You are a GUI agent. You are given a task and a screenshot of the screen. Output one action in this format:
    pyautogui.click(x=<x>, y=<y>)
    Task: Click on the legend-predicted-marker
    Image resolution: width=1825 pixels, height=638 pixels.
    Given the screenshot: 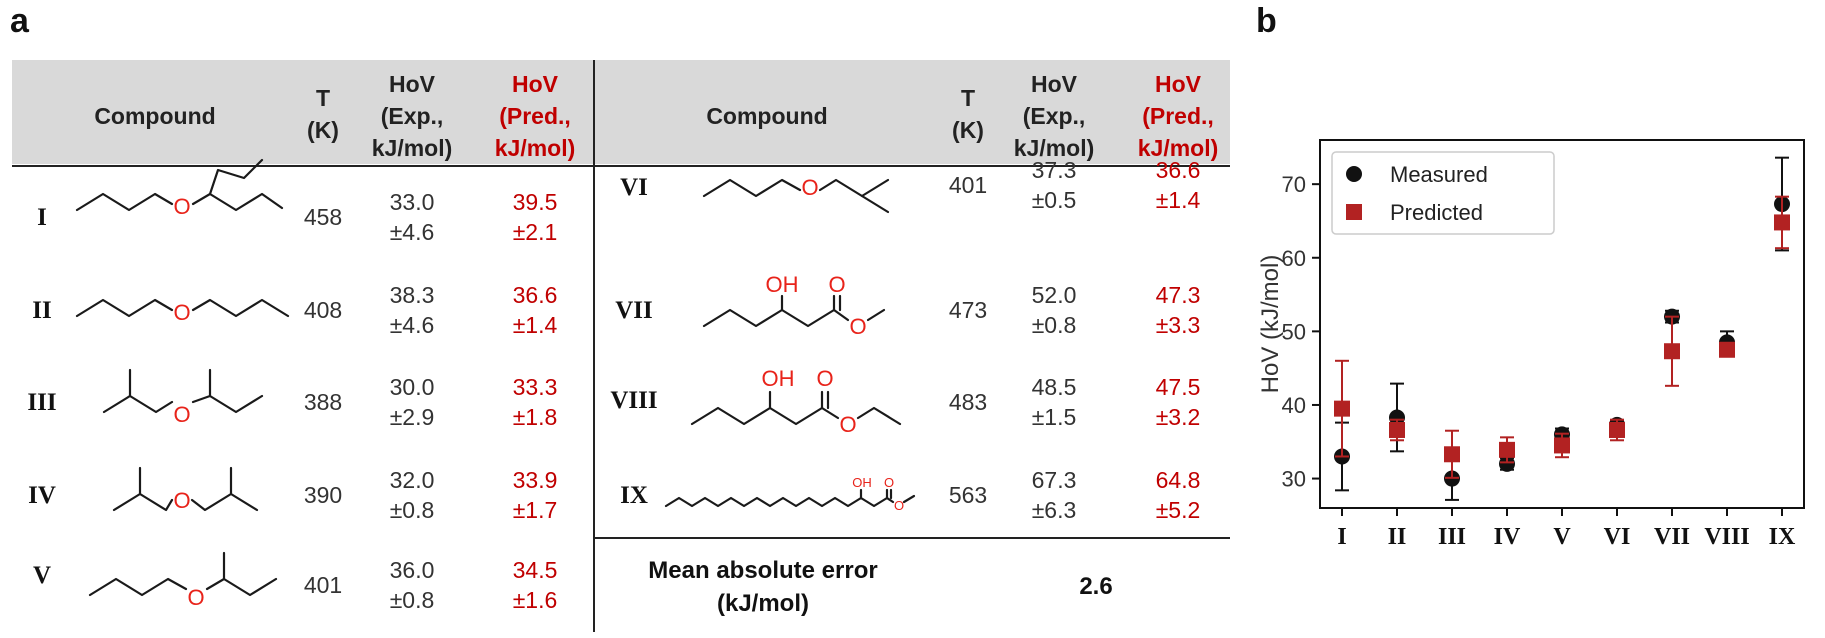 What is the action you would take?
    pyautogui.click(x=1354, y=212)
    